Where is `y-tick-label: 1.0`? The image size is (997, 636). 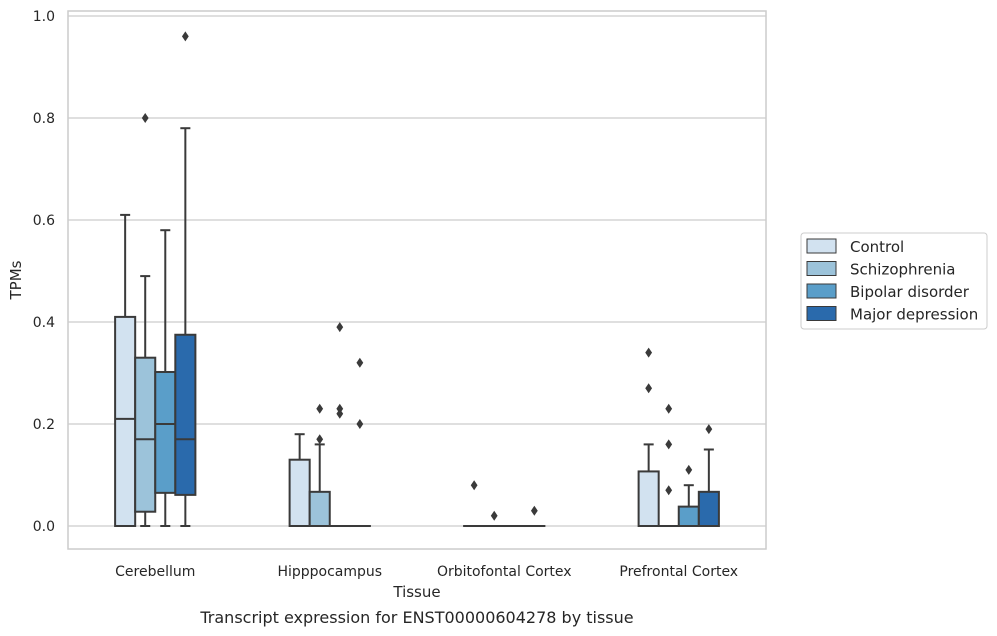 y-tick-label: 1.0 is located at coordinates (44, 17).